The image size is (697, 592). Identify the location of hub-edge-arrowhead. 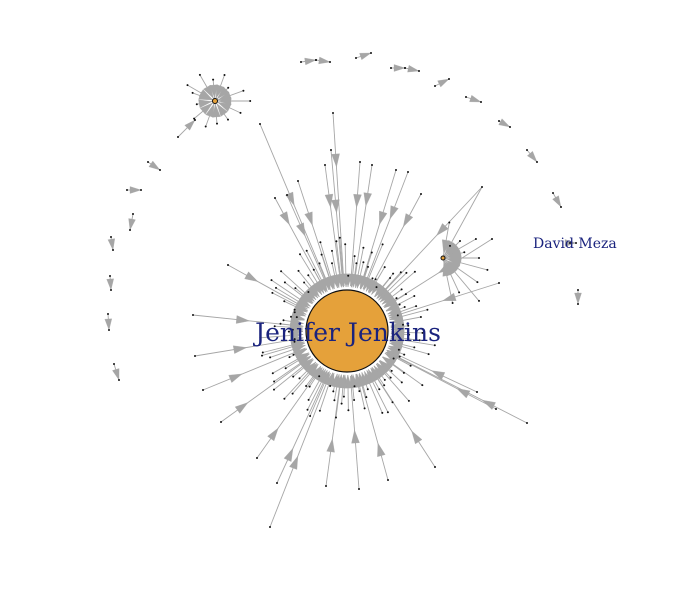
(388, 362).